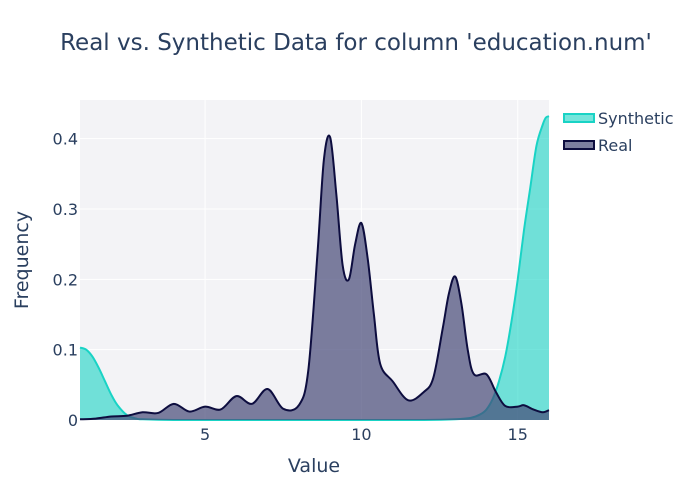 This screenshot has width=700, height=500. I want to click on x-tick-label: 15, so click(518, 434).